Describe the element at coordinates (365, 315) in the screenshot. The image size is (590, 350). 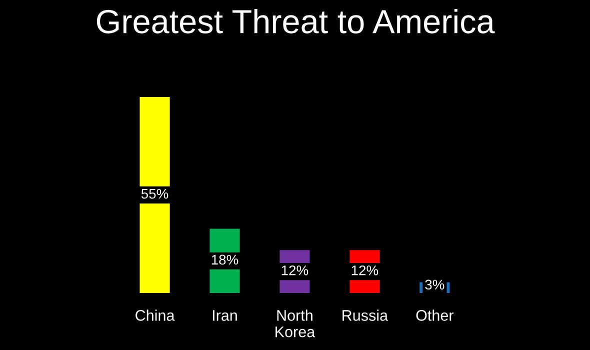
I see `x-tick-label: Russia` at that location.